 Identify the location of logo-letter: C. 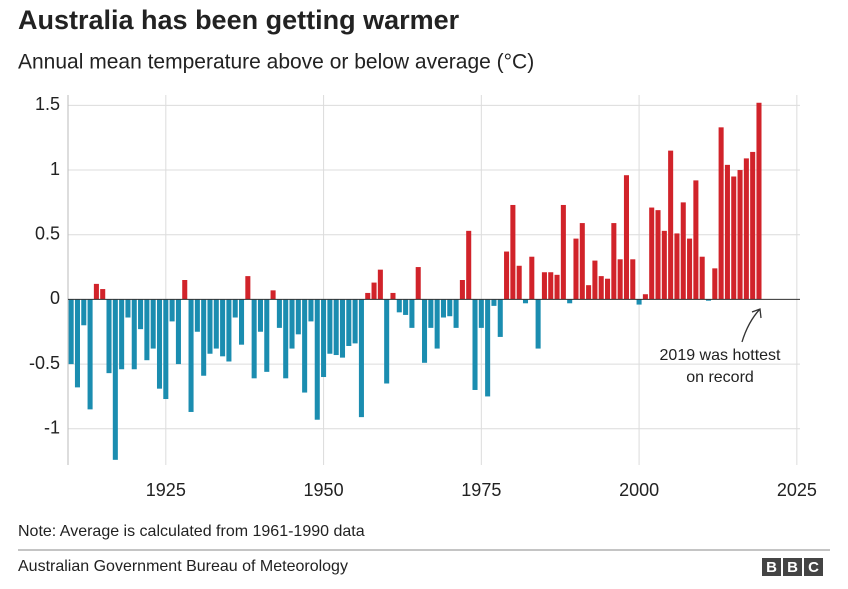
(813, 567).